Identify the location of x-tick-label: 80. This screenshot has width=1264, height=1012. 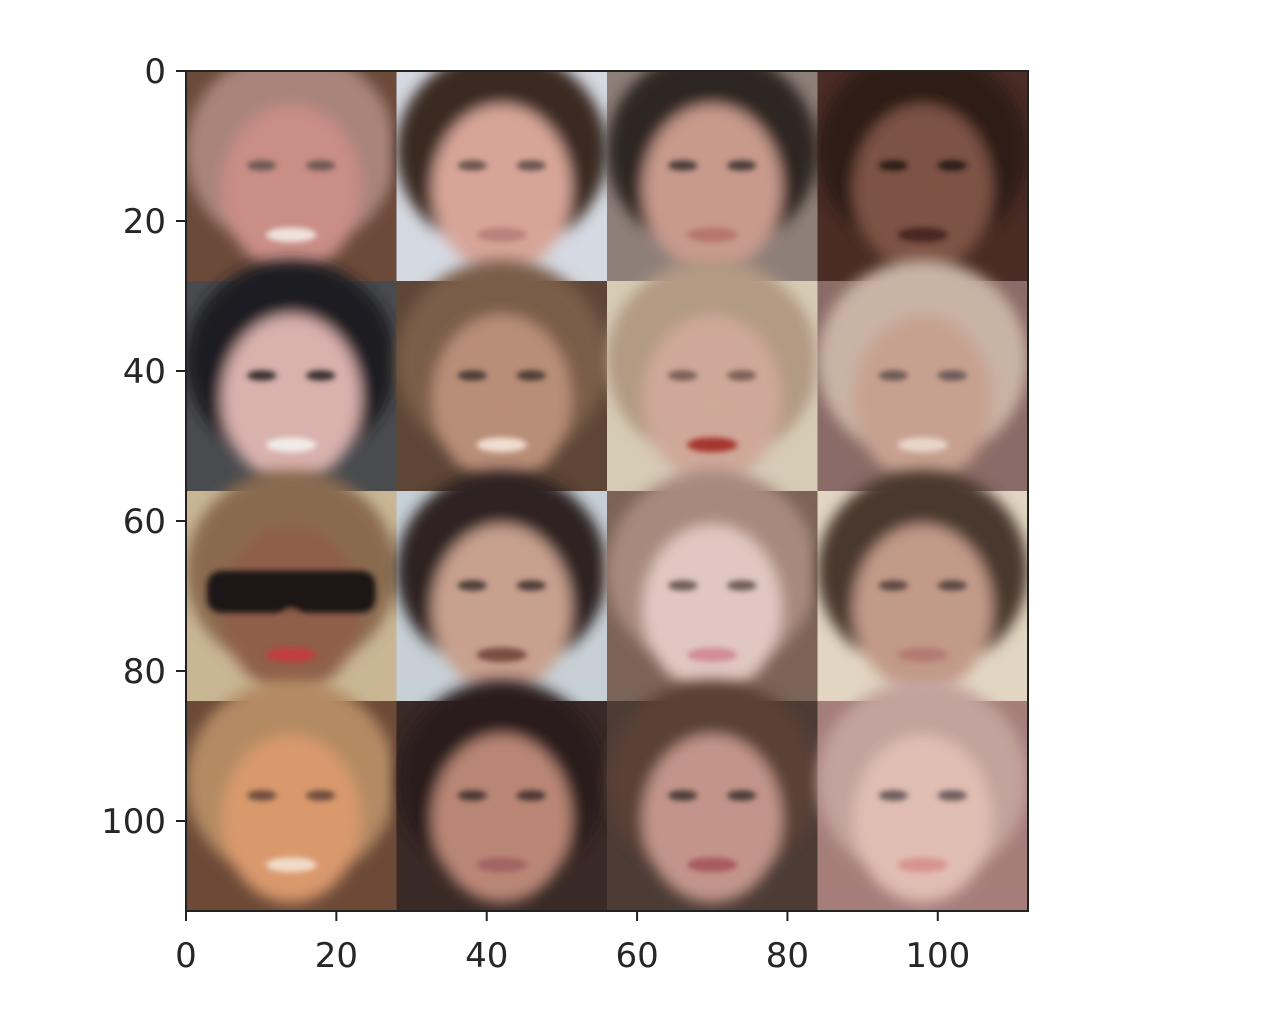
(787, 956).